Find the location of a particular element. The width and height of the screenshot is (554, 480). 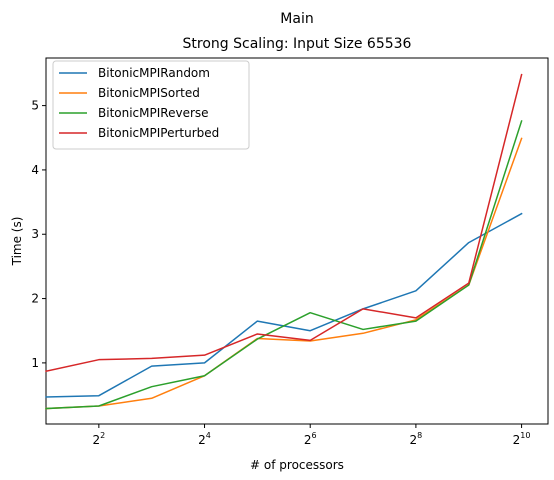

chart-subtitle: Strong Scaling: Input Size 65536 is located at coordinates (297, 44).